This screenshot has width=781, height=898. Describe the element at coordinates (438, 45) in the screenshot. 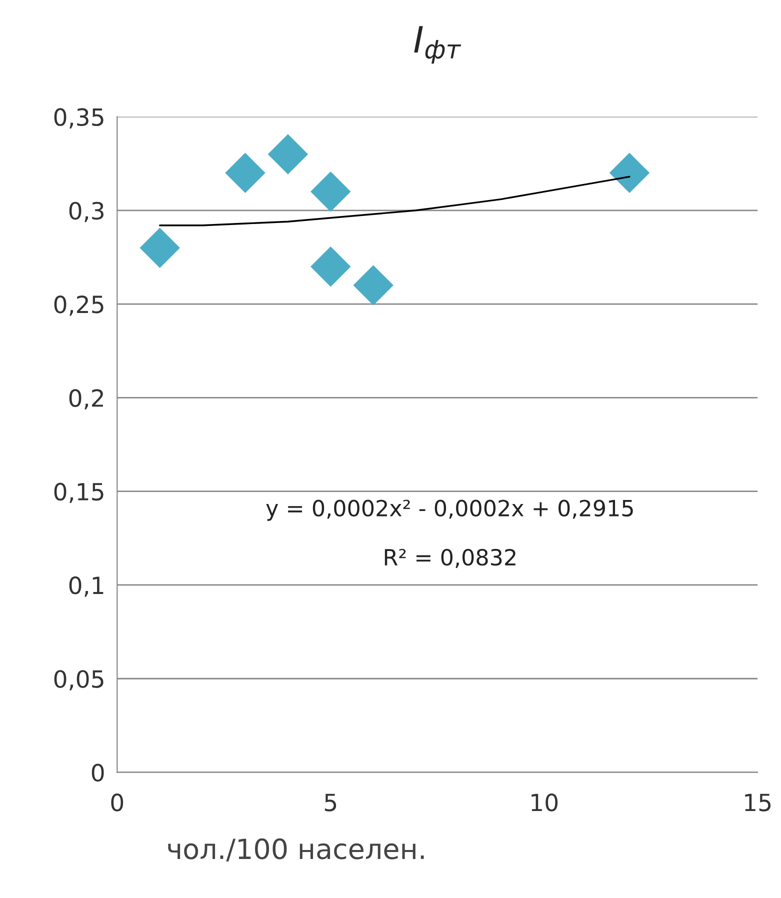

I see `chart-title: I$_{фт}$` at that location.